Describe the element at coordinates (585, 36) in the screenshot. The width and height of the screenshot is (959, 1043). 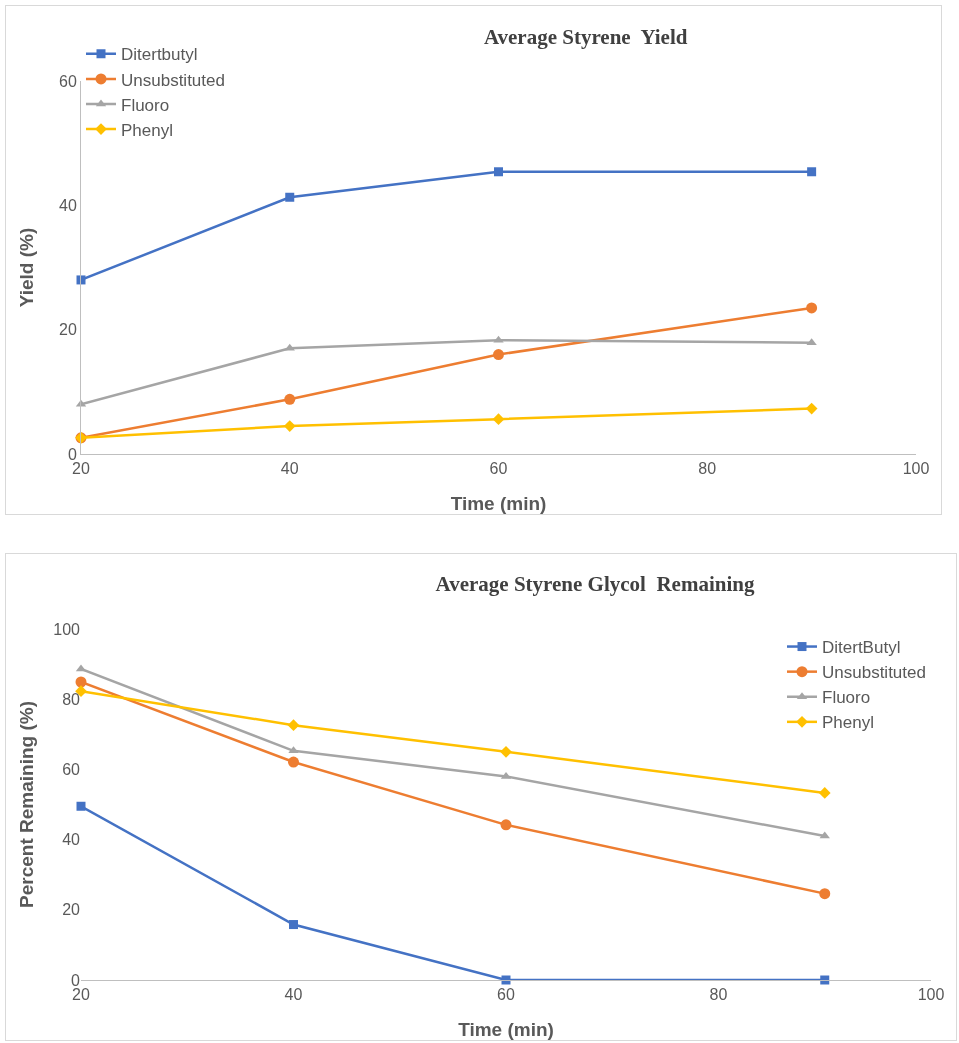
I see `chart-title: Average Styrene Yield` at that location.